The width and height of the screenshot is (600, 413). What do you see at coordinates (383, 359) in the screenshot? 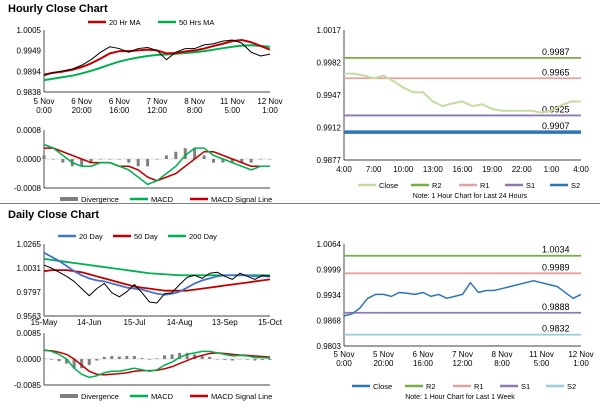
I see `weekly-levels-x-tick-label: 5 Nov 20:00` at bounding box center [383, 359].